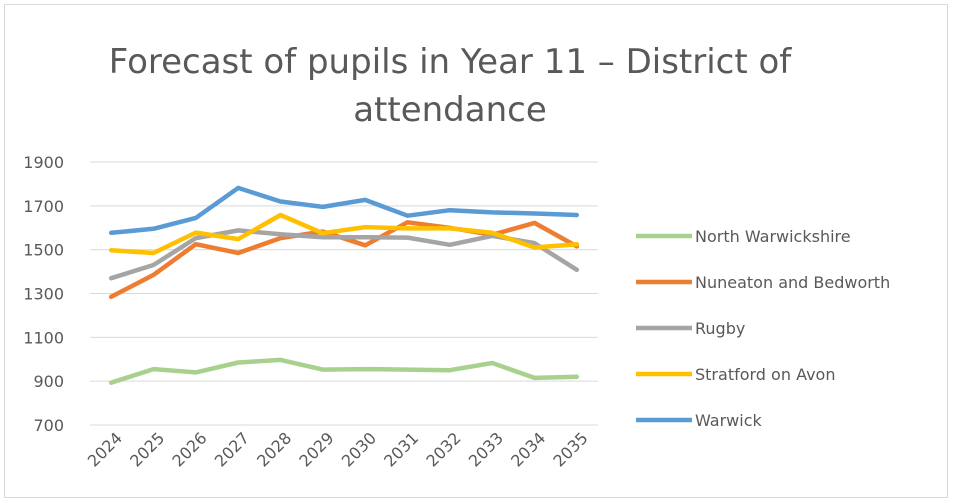 Image resolution: width=953 pixels, height=503 pixels. Describe the element at coordinates (570, 449) in the screenshot. I see `x-tick-label: 2035` at that location.